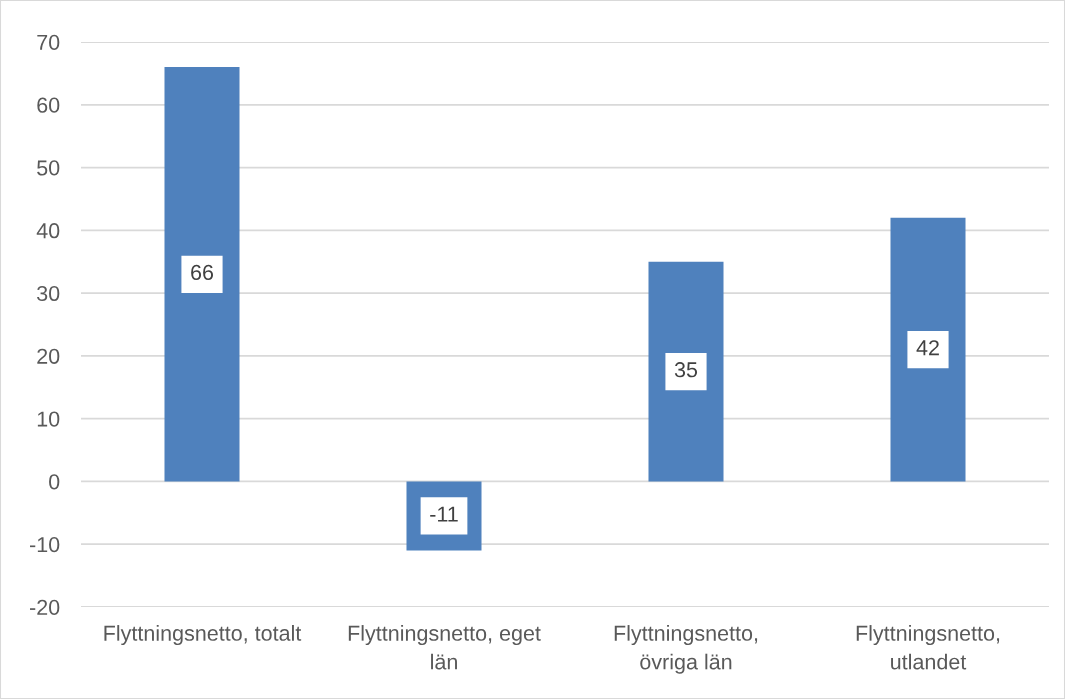 Image resolution: width=1065 pixels, height=699 pixels. I want to click on y-tick-label: 40, so click(48, 231).